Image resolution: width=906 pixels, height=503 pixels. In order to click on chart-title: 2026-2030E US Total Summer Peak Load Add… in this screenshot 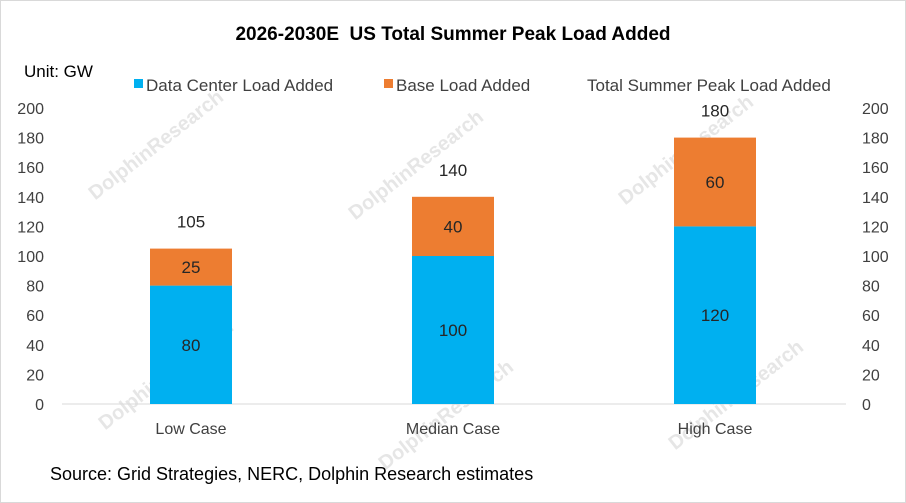, I will do `click(452, 34)`.